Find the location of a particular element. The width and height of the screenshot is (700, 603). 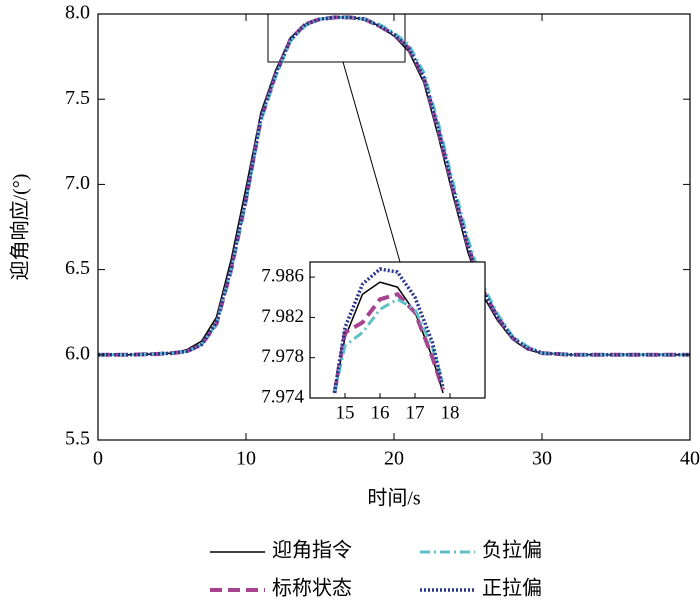

y-tick-label: 7.0 is located at coordinates (77, 183).